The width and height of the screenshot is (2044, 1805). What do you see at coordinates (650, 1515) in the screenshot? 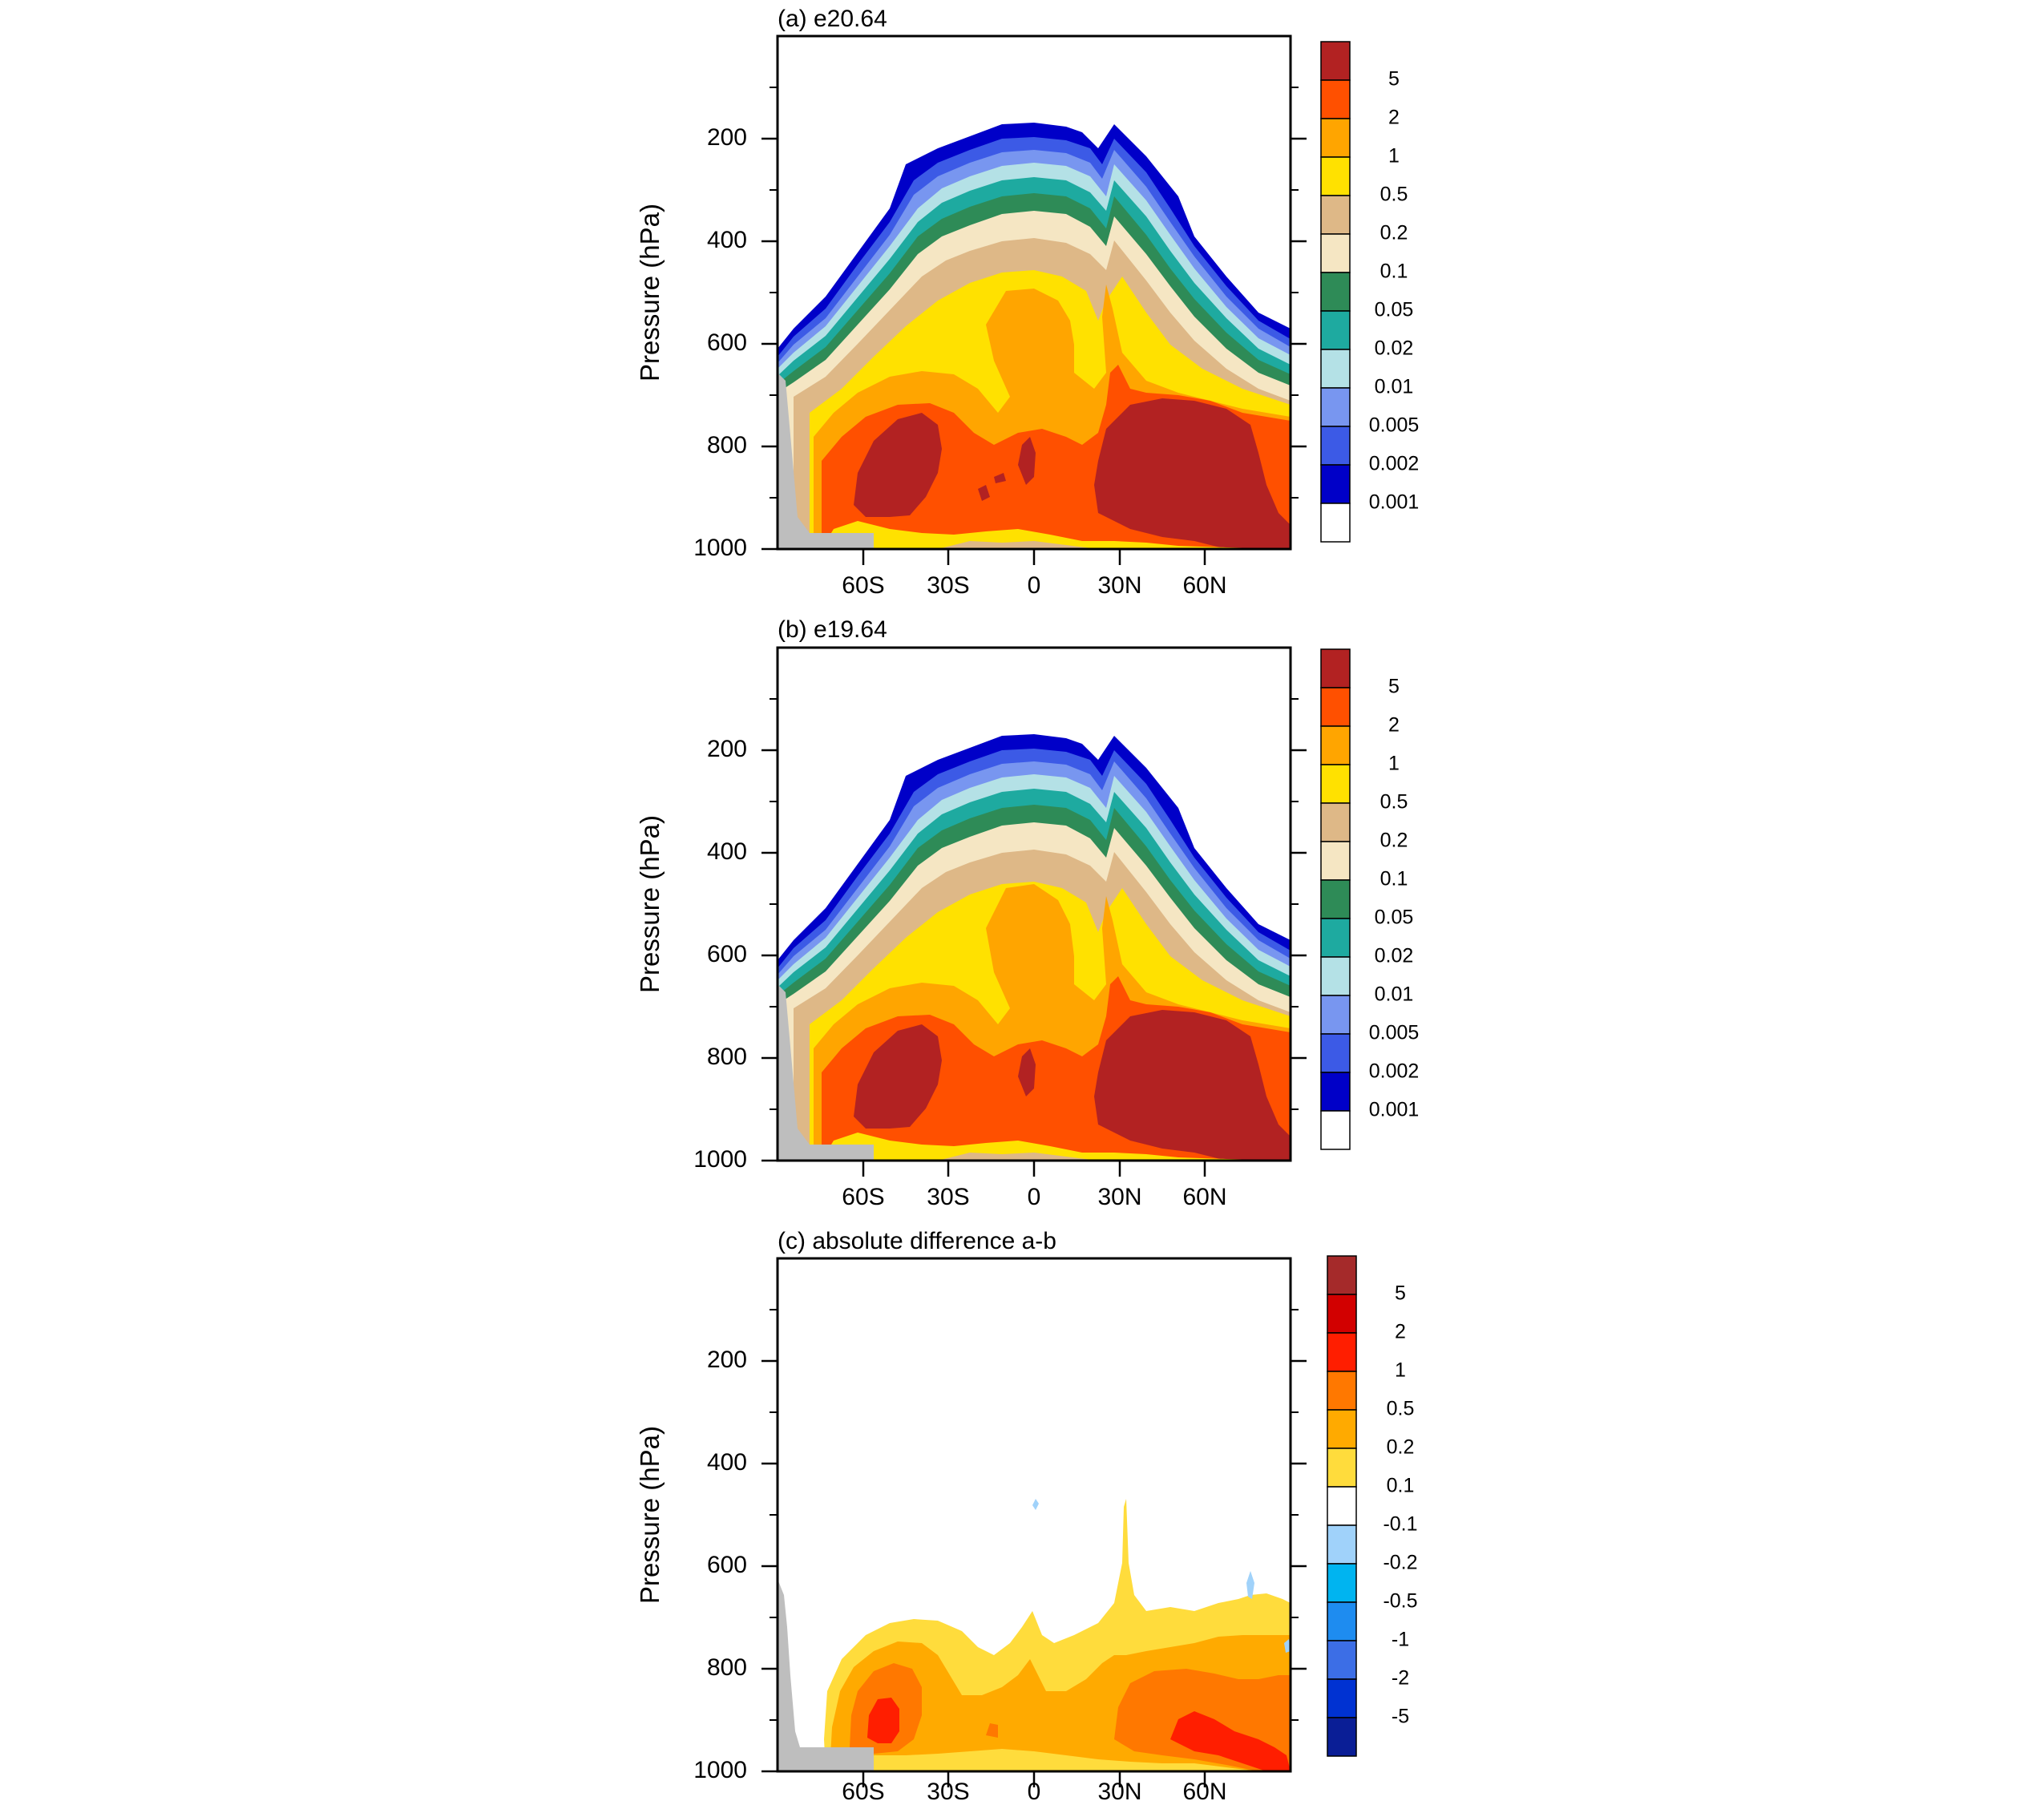
I see `panel-c-ylabel: Pressure (hPa)` at bounding box center [650, 1515].